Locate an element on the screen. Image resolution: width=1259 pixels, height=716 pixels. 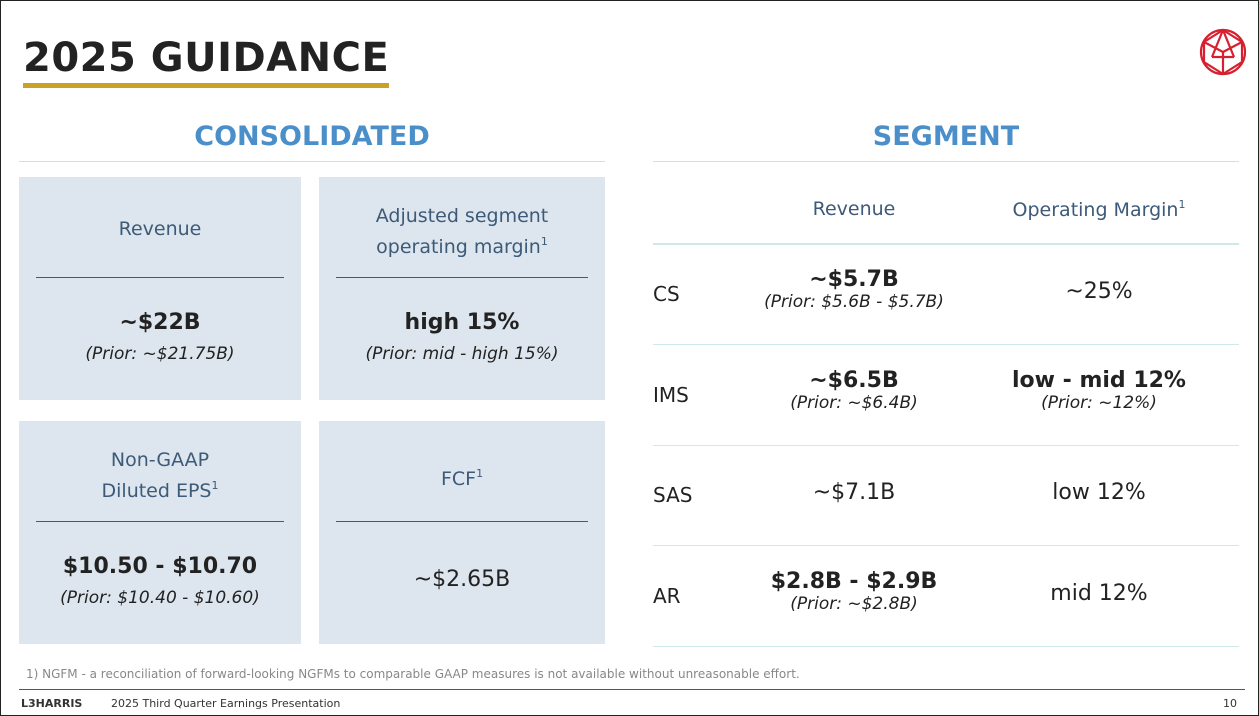
segment-name: AR is located at coordinates (667, 595).